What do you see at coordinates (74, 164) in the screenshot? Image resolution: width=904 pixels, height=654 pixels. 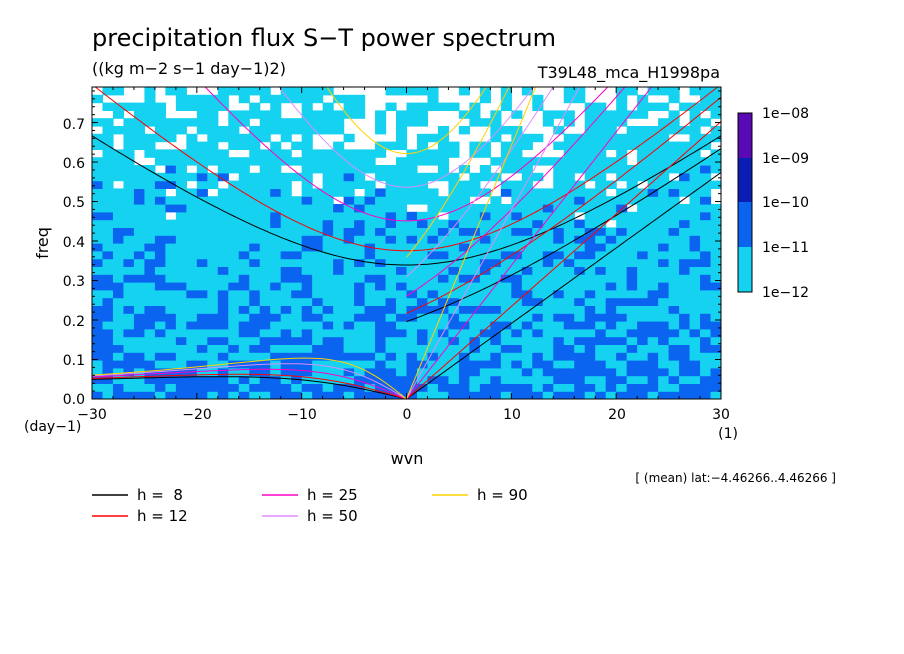 I see `y-tick-label: 0.6` at bounding box center [74, 164].